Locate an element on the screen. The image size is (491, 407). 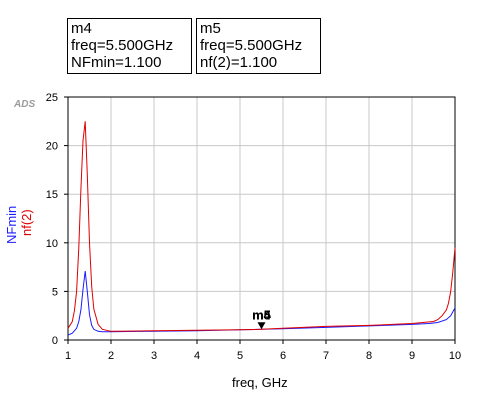
x-tick-label: 9 is located at coordinates (412, 356).